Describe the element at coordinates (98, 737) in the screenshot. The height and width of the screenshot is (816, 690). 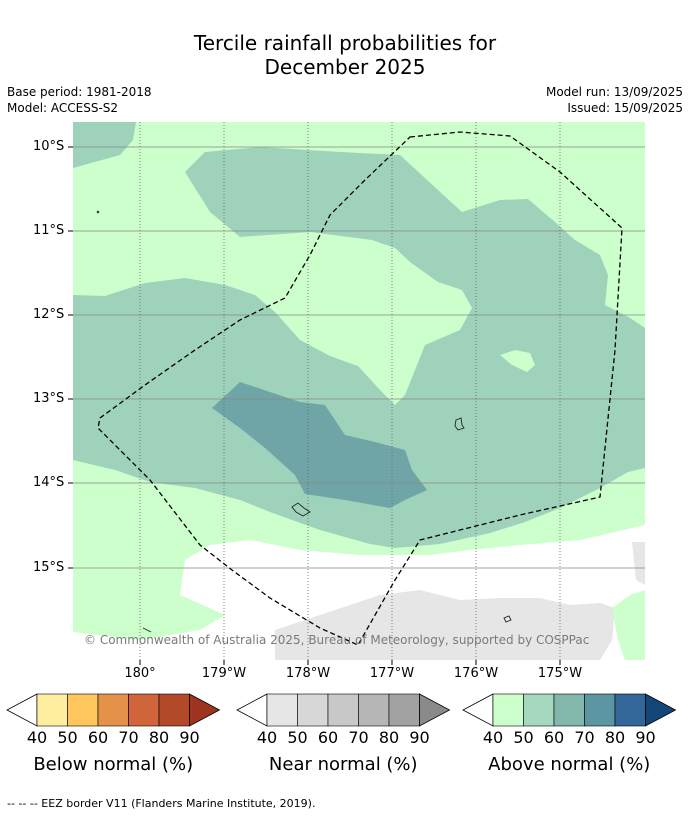
I see `below-normal-colorbar-tick: 60` at that location.